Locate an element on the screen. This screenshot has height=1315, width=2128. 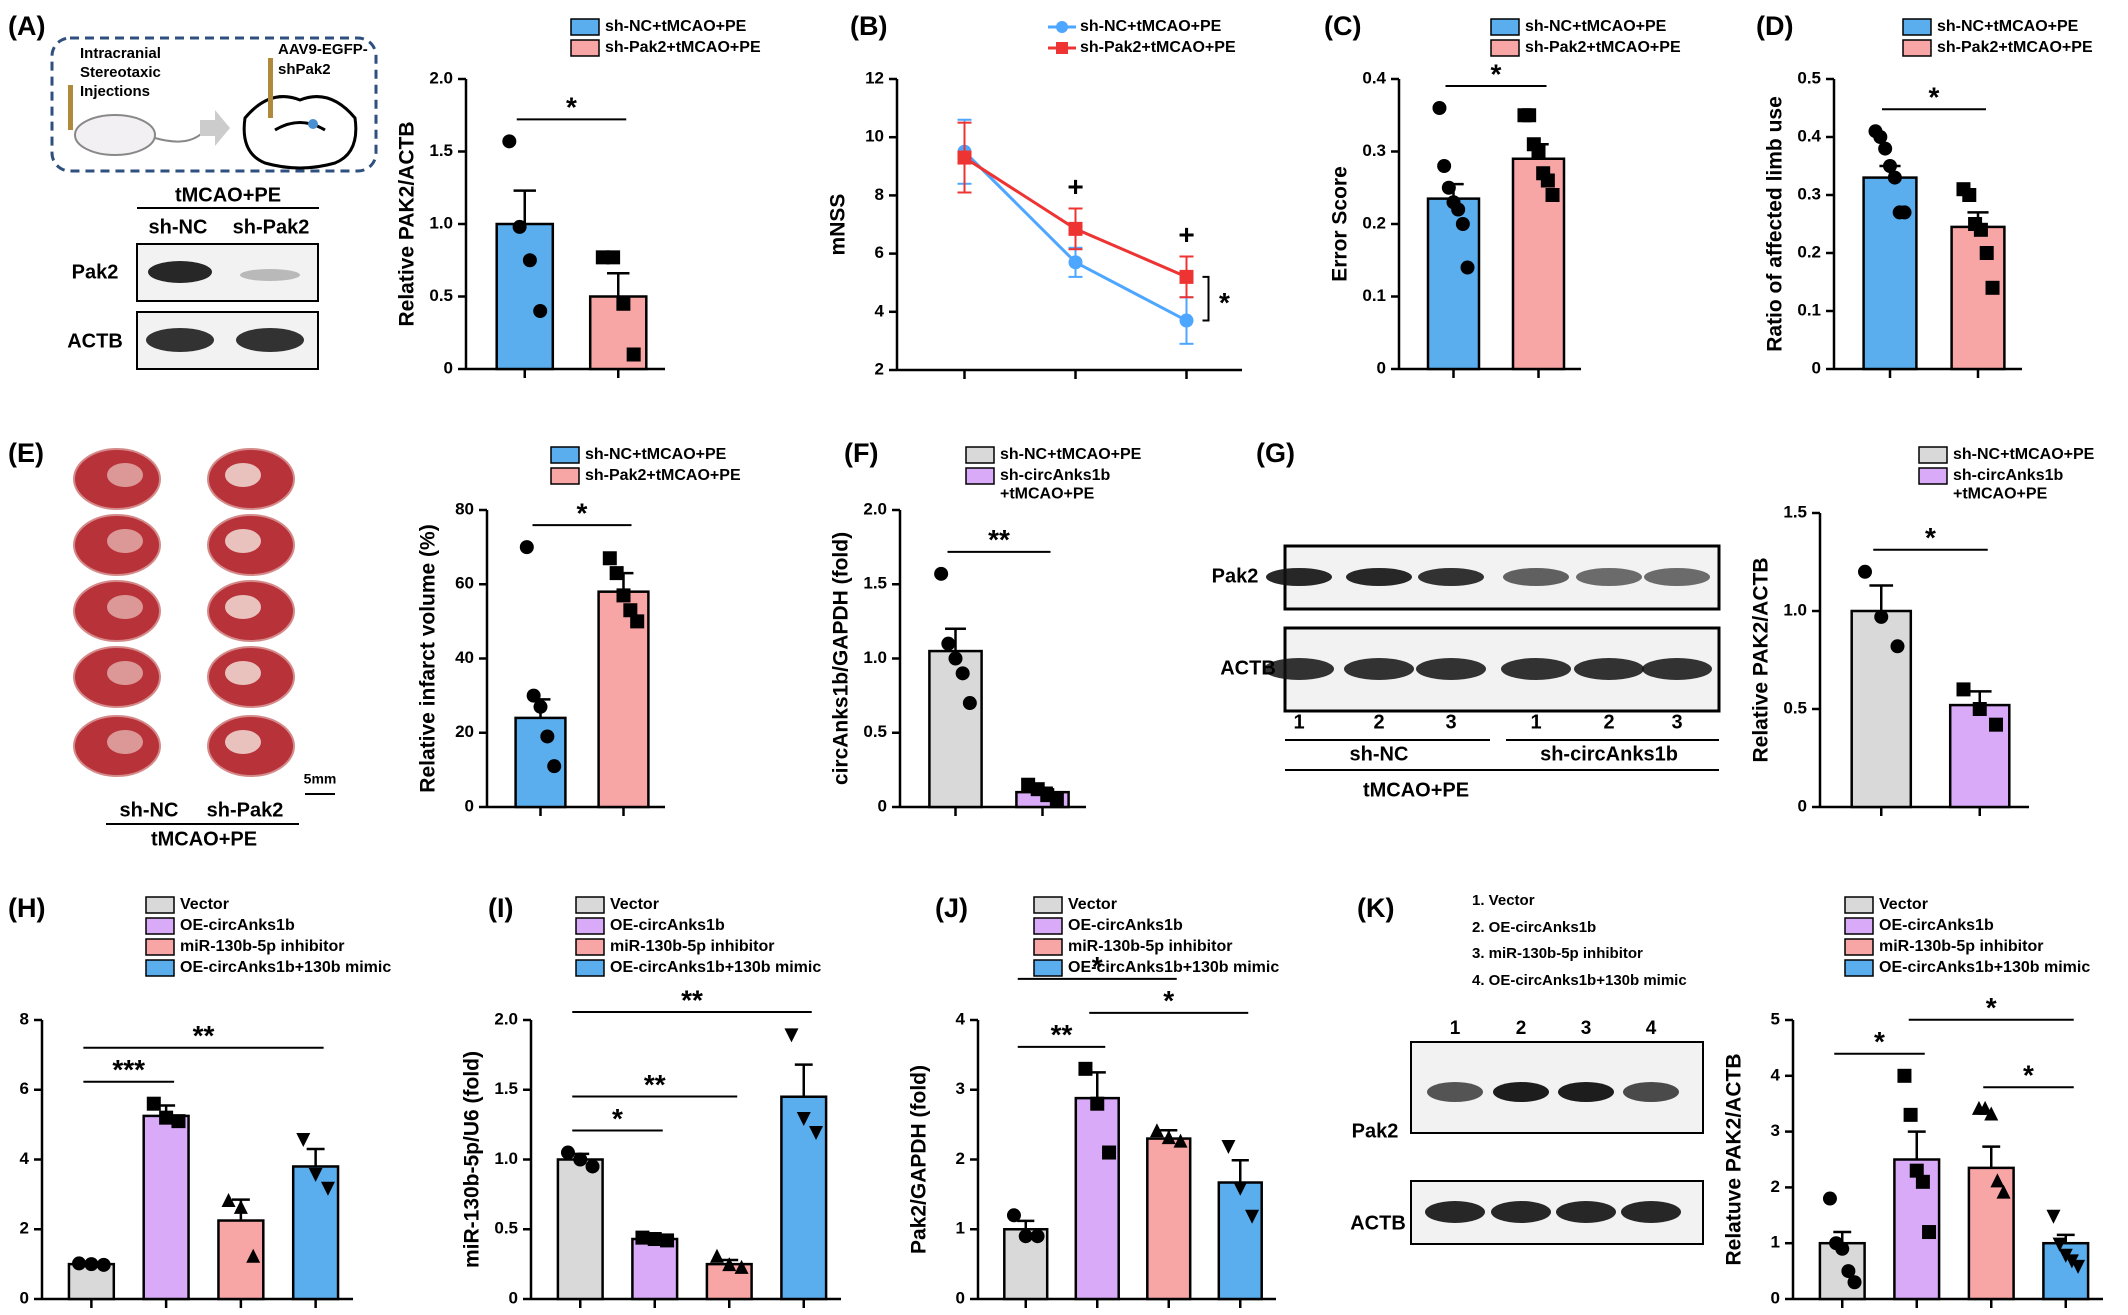
significance-label: *** is located at coordinates (128, 1069).